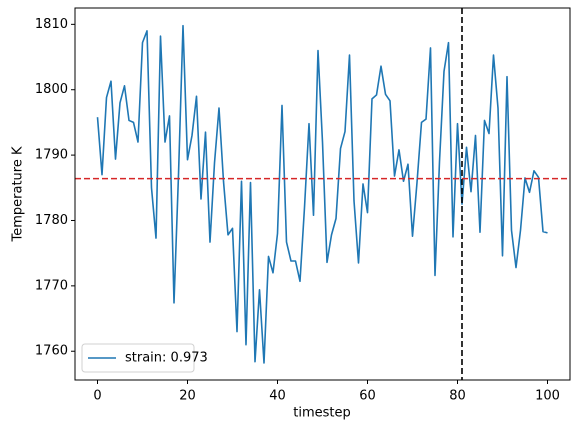  I want to click on x-tick-label: 20, so click(187, 396).